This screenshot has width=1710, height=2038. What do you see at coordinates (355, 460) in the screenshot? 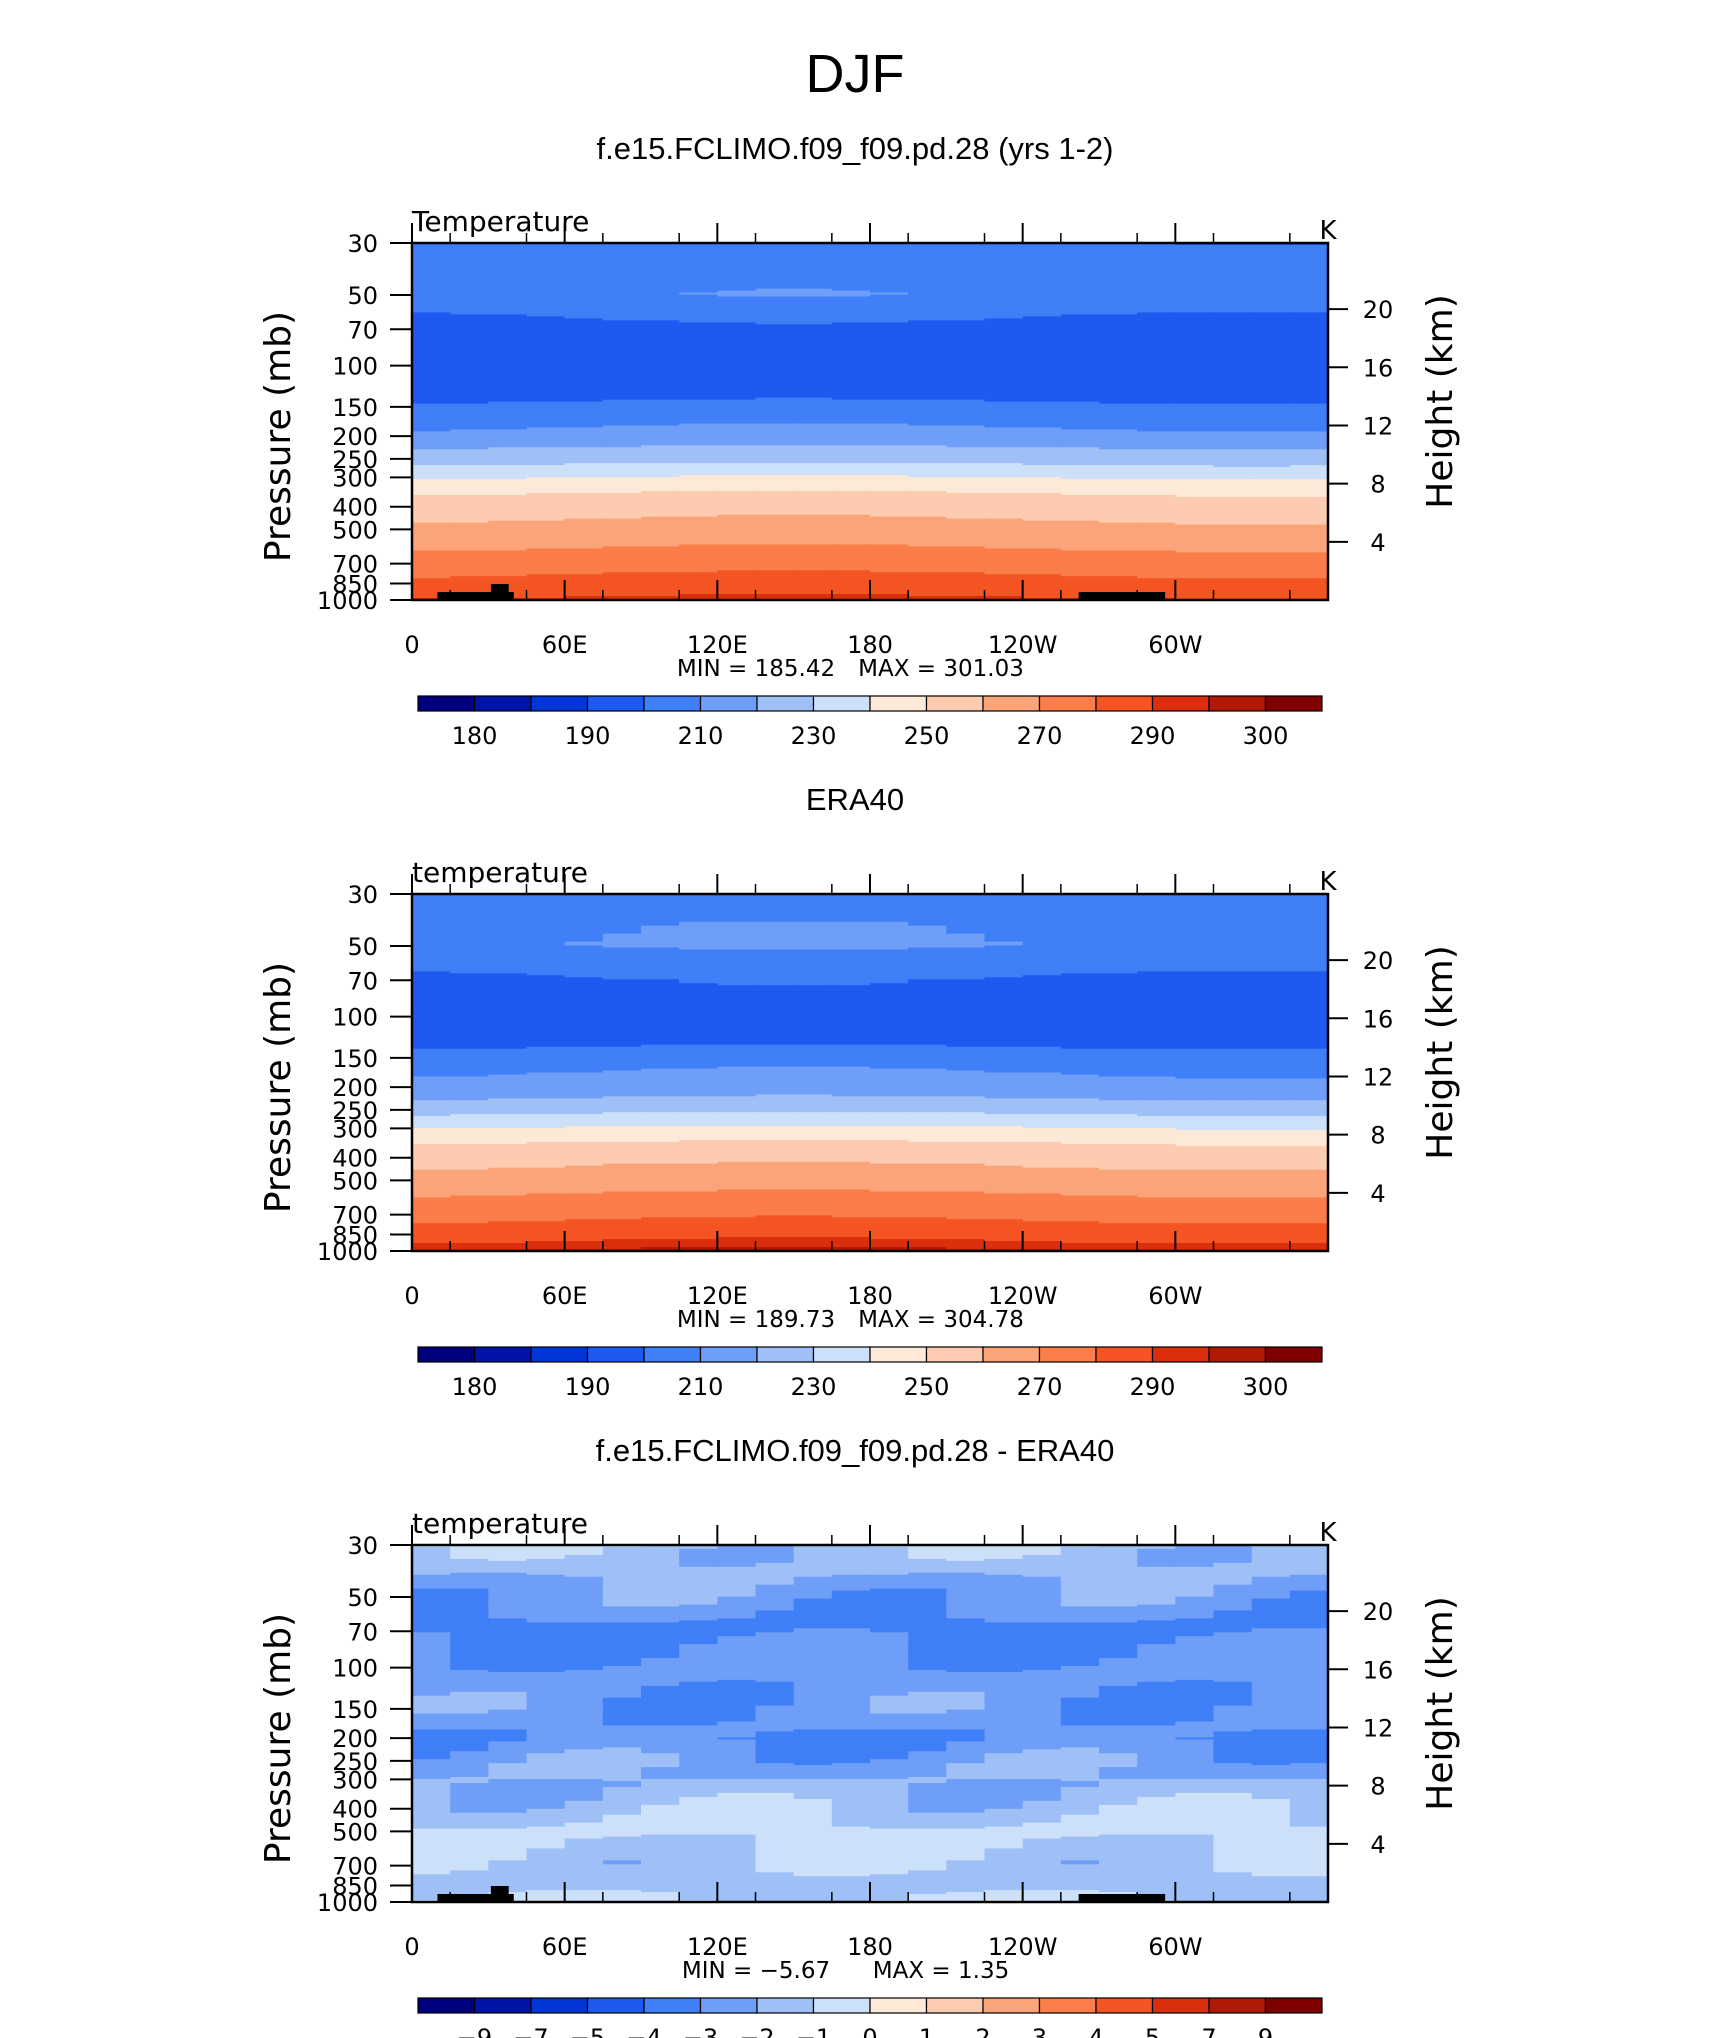
I see `y-tick-label: 250` at bounding box center [355, 460].